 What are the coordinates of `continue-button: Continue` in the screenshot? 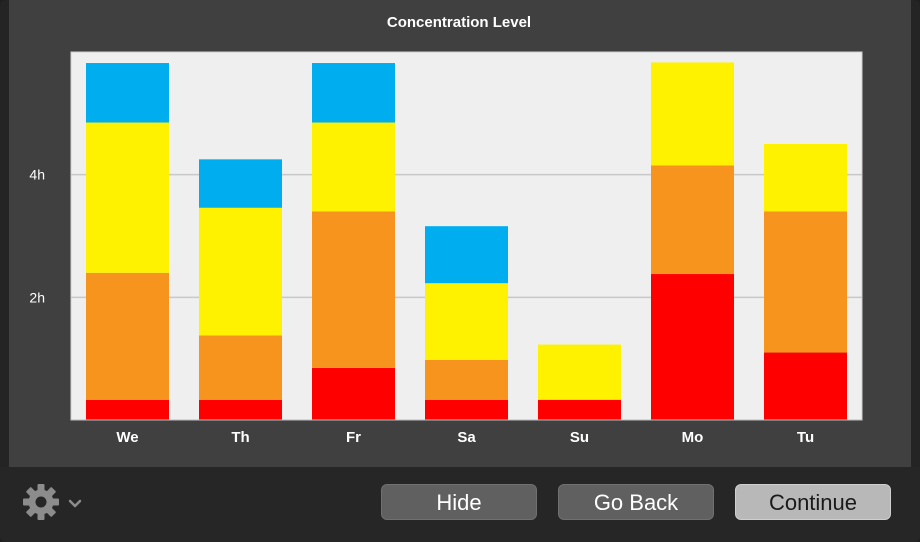 It's located at (813, 502).